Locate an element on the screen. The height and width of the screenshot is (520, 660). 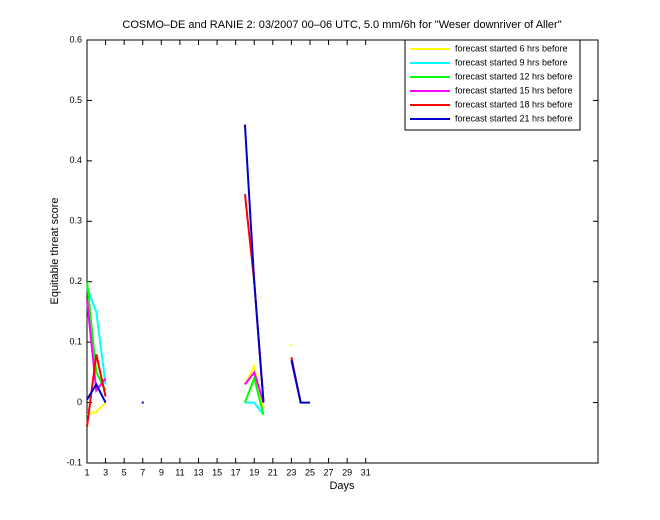
x-tick-label: 7 is located at coordinates (142, 472).